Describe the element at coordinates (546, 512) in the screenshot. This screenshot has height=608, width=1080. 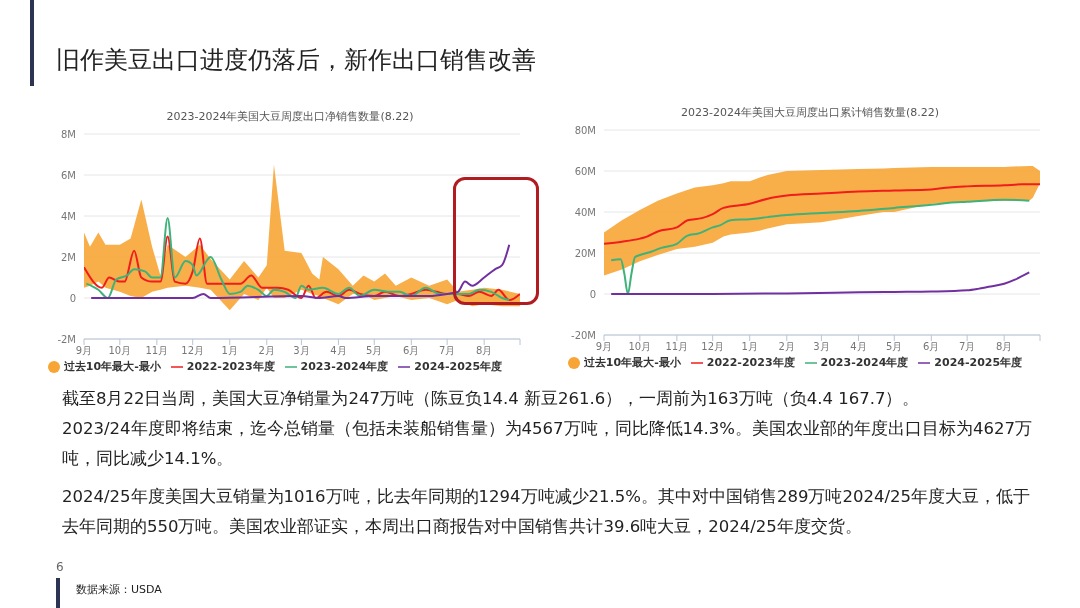
I see `text: 2024/25年度美国大豆销量为1016万吨，比去年同期的1294万吨减少21.5%。其中对中国销售289万吨2024/25年度大豆，低于去年同期的550万吨。美国农业部证实，本周出口商报告对中国销售共计39.6吨大豆，2024/25年度交货。` at that location.